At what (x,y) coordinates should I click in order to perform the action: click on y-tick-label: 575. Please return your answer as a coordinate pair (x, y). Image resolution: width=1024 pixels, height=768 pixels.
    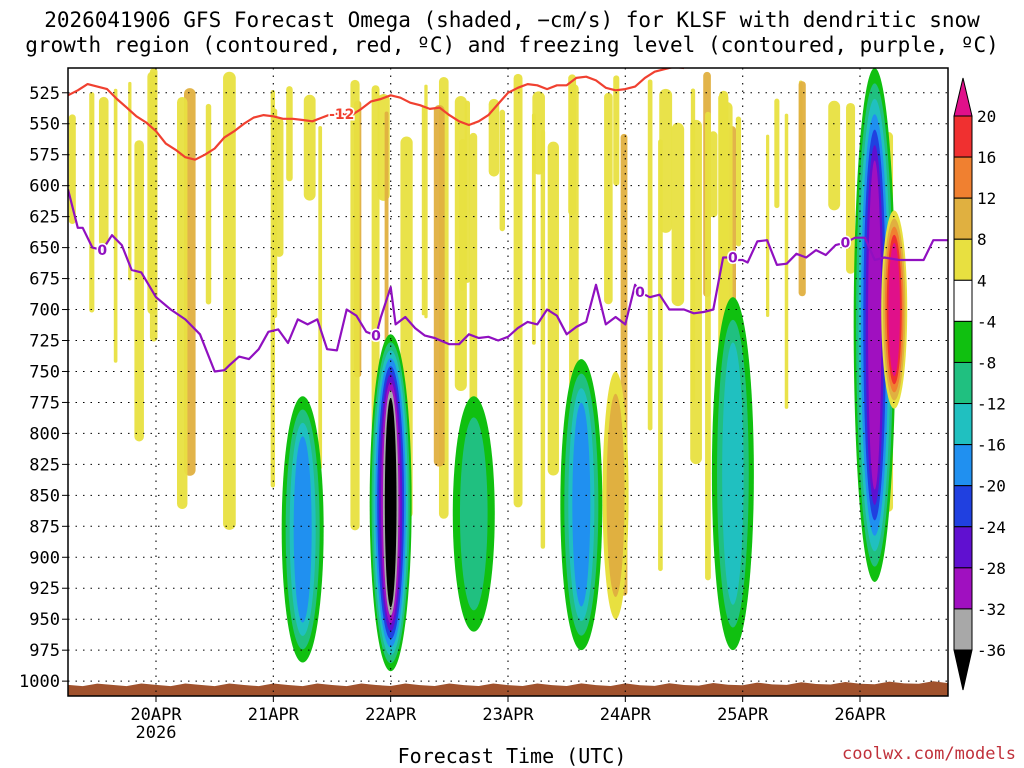
    Looking at the image, I should click on (44, 156).